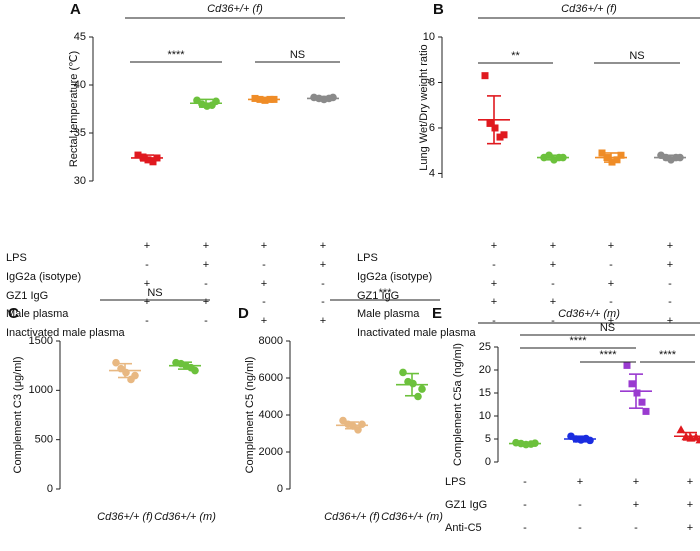 This screenshot has width=700, height=551. What do you see at coordinates (74, 109) in the screenshot?
I see `y-axis-label: Rectal temperature (℃)` at bounding box center [74, 109].